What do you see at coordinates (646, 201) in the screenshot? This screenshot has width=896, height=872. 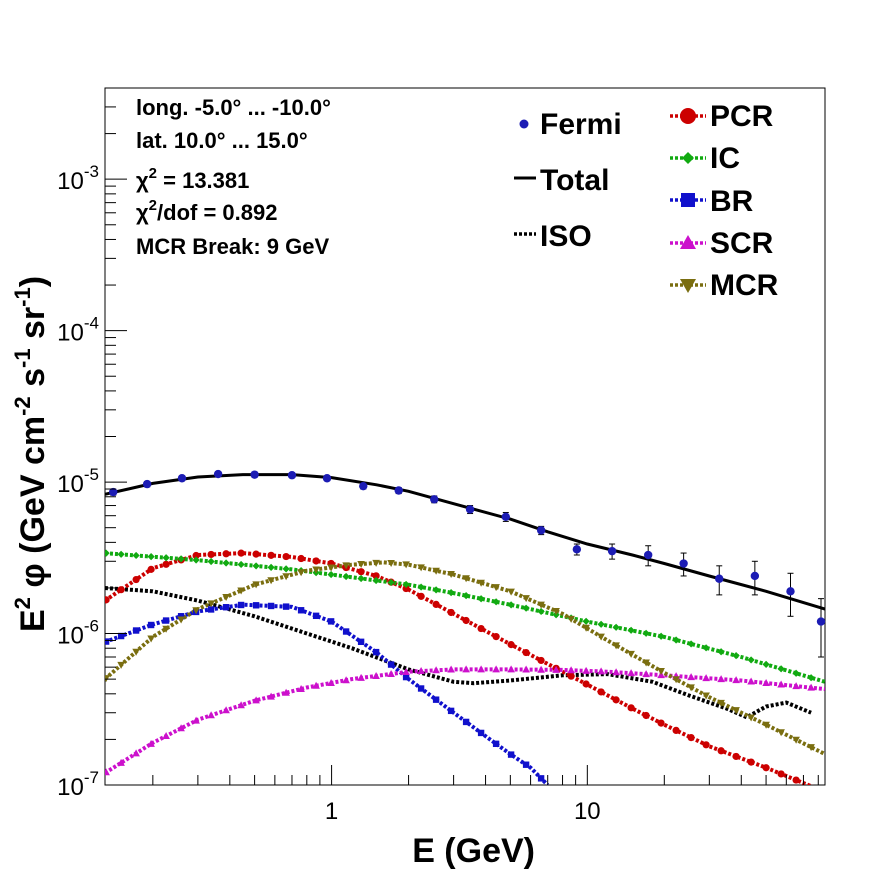 I see `legend: Fermi Total ISO PCR IC BR SCR MCR` at bounding box center [646, 201].